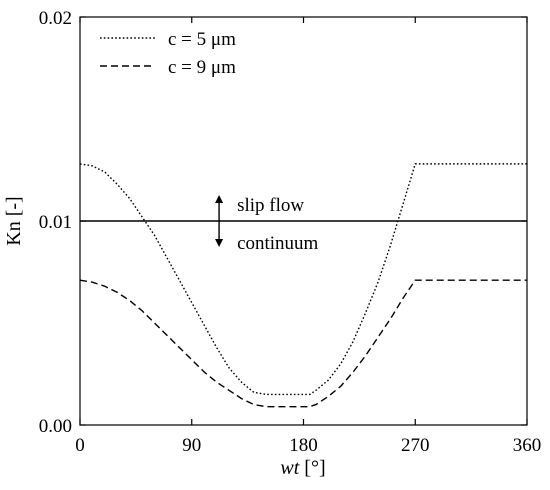  I want to click on x-tick-label: 180, so click(303, 445).